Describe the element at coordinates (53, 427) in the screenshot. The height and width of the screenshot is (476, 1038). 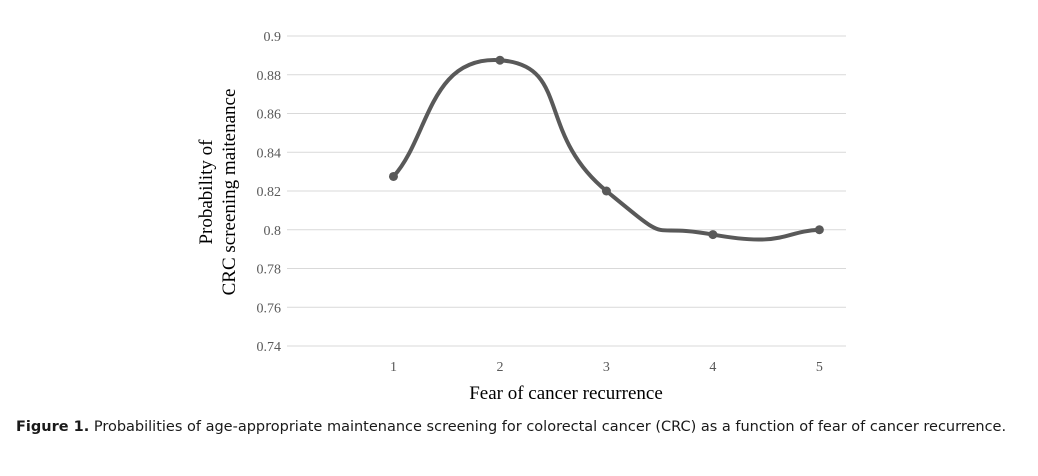
I see `caption-label: Figure 1.` at that location.